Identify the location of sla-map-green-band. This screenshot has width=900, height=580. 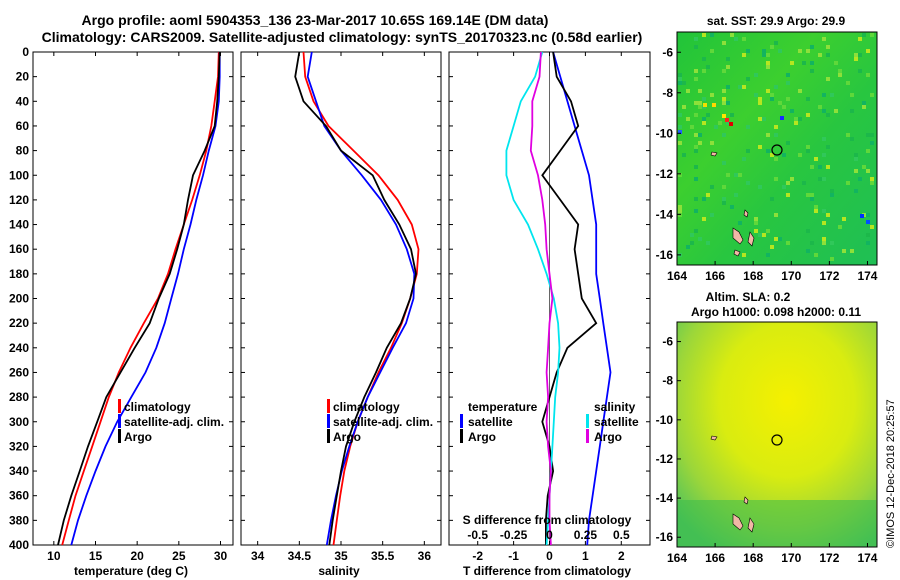
(777, 523).